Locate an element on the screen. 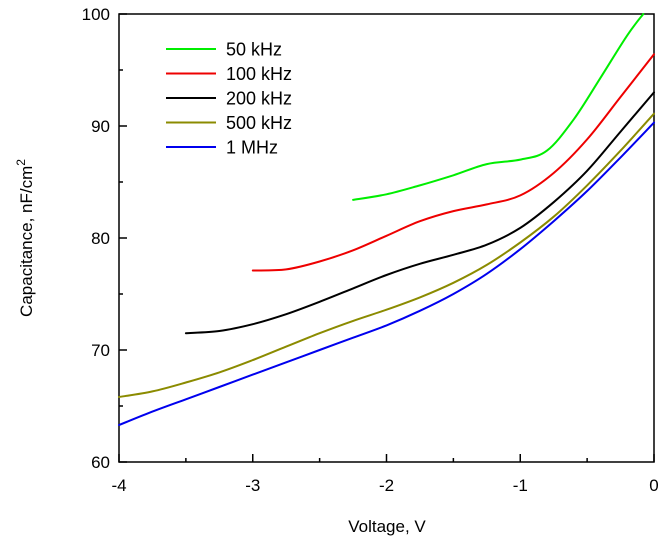 The width and height of the screenshot is (658, 545). legend-item-50-khz: 50 kHz is located at coordinates (224, 50).